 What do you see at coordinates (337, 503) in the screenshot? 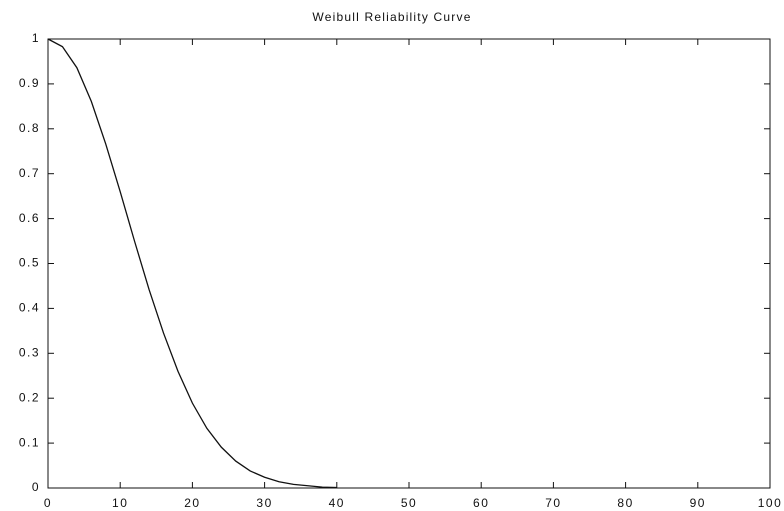
I see `x-tick-label: 40` at bounding box center [337, 503].